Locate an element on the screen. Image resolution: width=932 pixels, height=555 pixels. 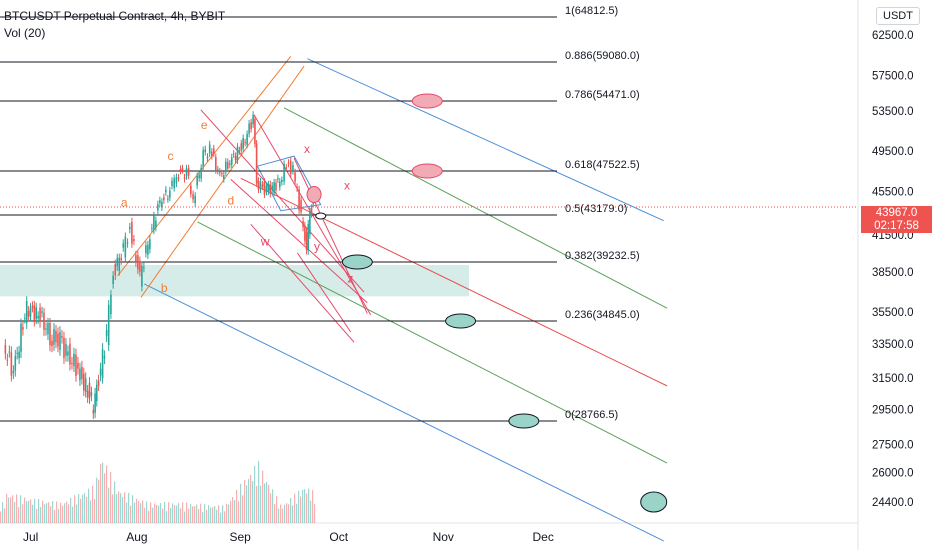
currency-unit-button: USDT is located at coordinates (898, 16).